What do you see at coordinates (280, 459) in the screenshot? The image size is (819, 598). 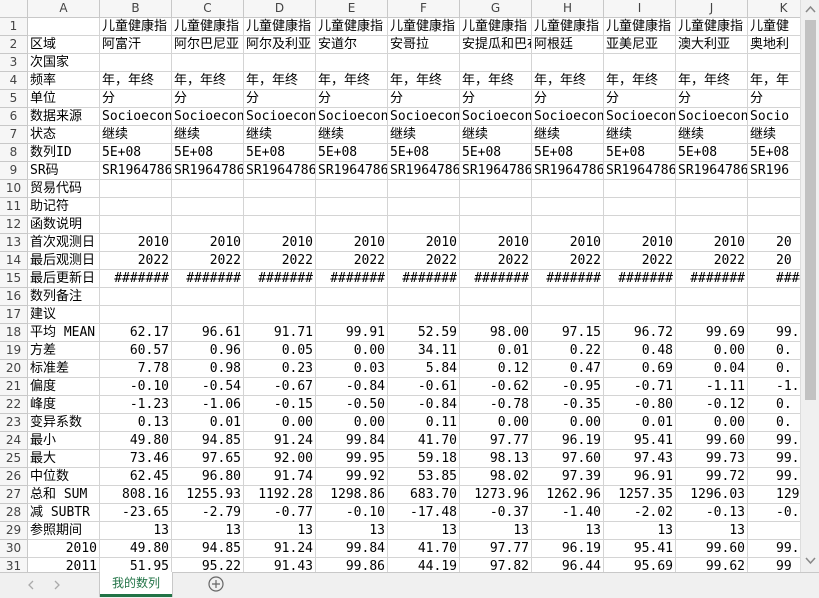 I see `cell: 92.00` at bounding box center [280, 459].